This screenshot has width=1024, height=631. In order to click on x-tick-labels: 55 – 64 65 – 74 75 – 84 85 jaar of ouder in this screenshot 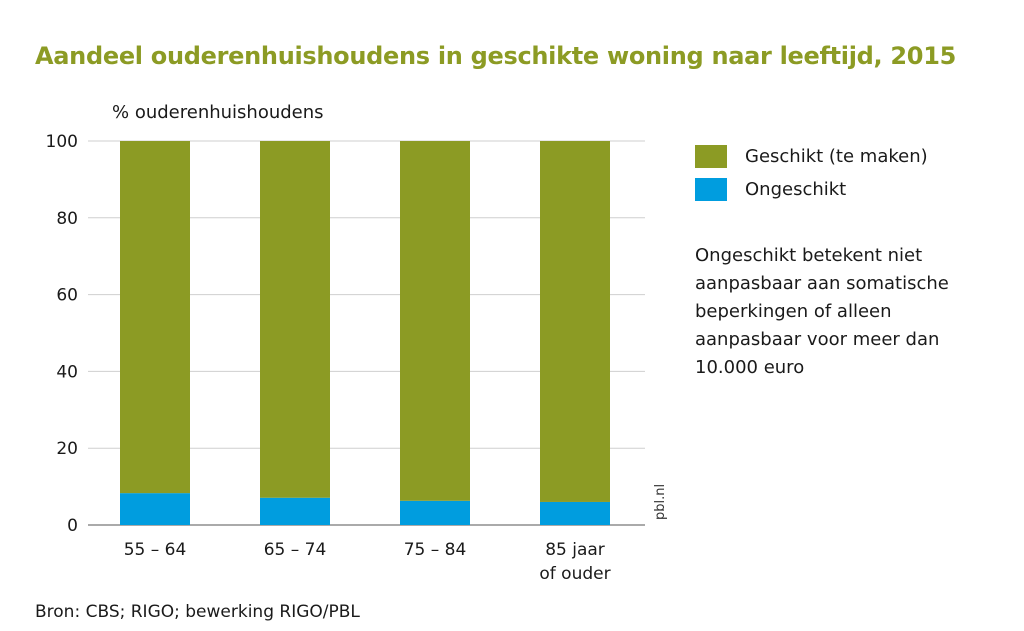, I will do `click(367, 562)`.